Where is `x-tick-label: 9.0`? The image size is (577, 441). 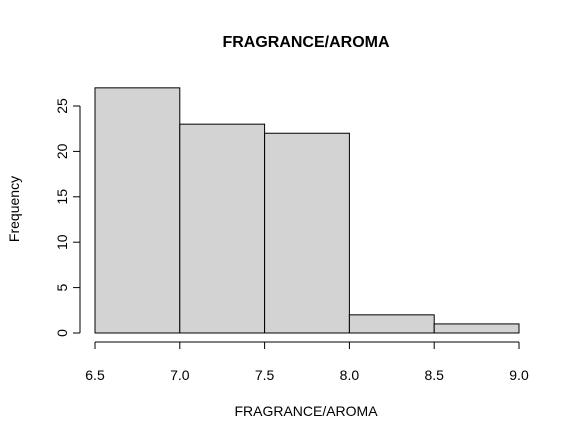
x-tick-label: 9.0 is located at coordinates (519, 375).